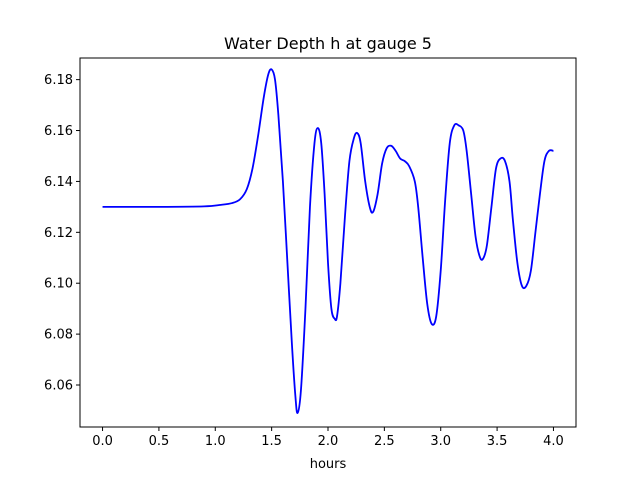 This screenshot has width=640, height=480. Describe the element at coordinates (328, 464) in the screenshot. I see `x-axis-label: hours` at that location.